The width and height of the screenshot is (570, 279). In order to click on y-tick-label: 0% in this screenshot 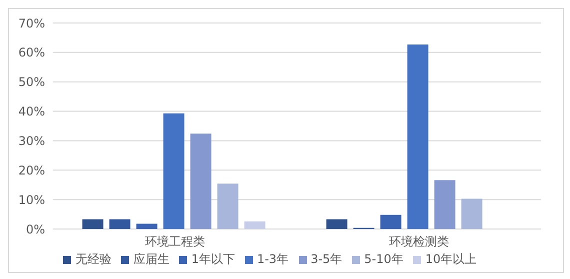, I will do `click(35, 229)`.